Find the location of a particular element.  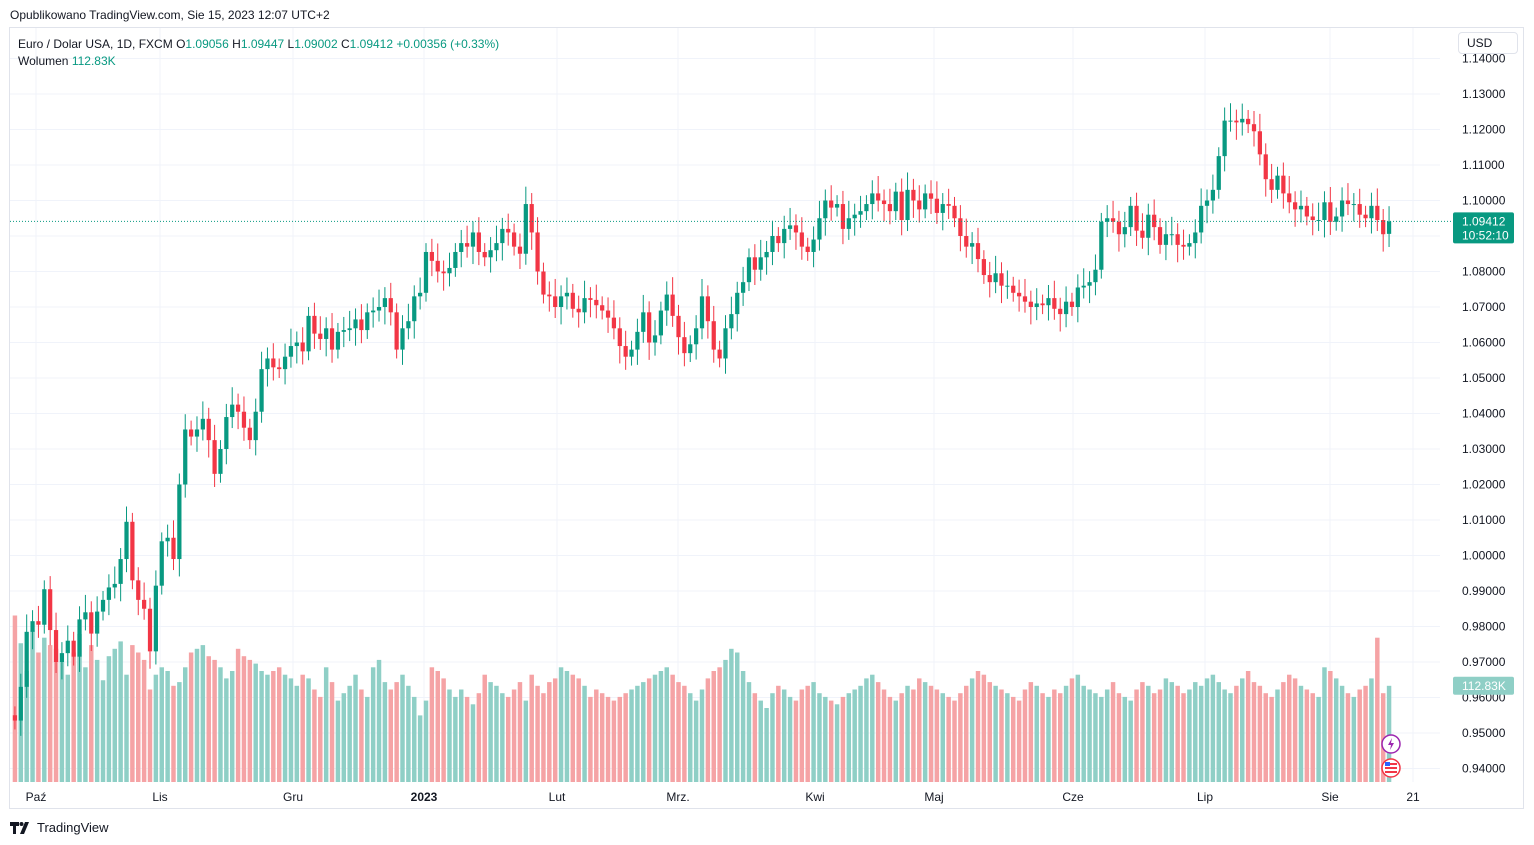

time-tick-label: Maj is located at coordinates (933, 797).